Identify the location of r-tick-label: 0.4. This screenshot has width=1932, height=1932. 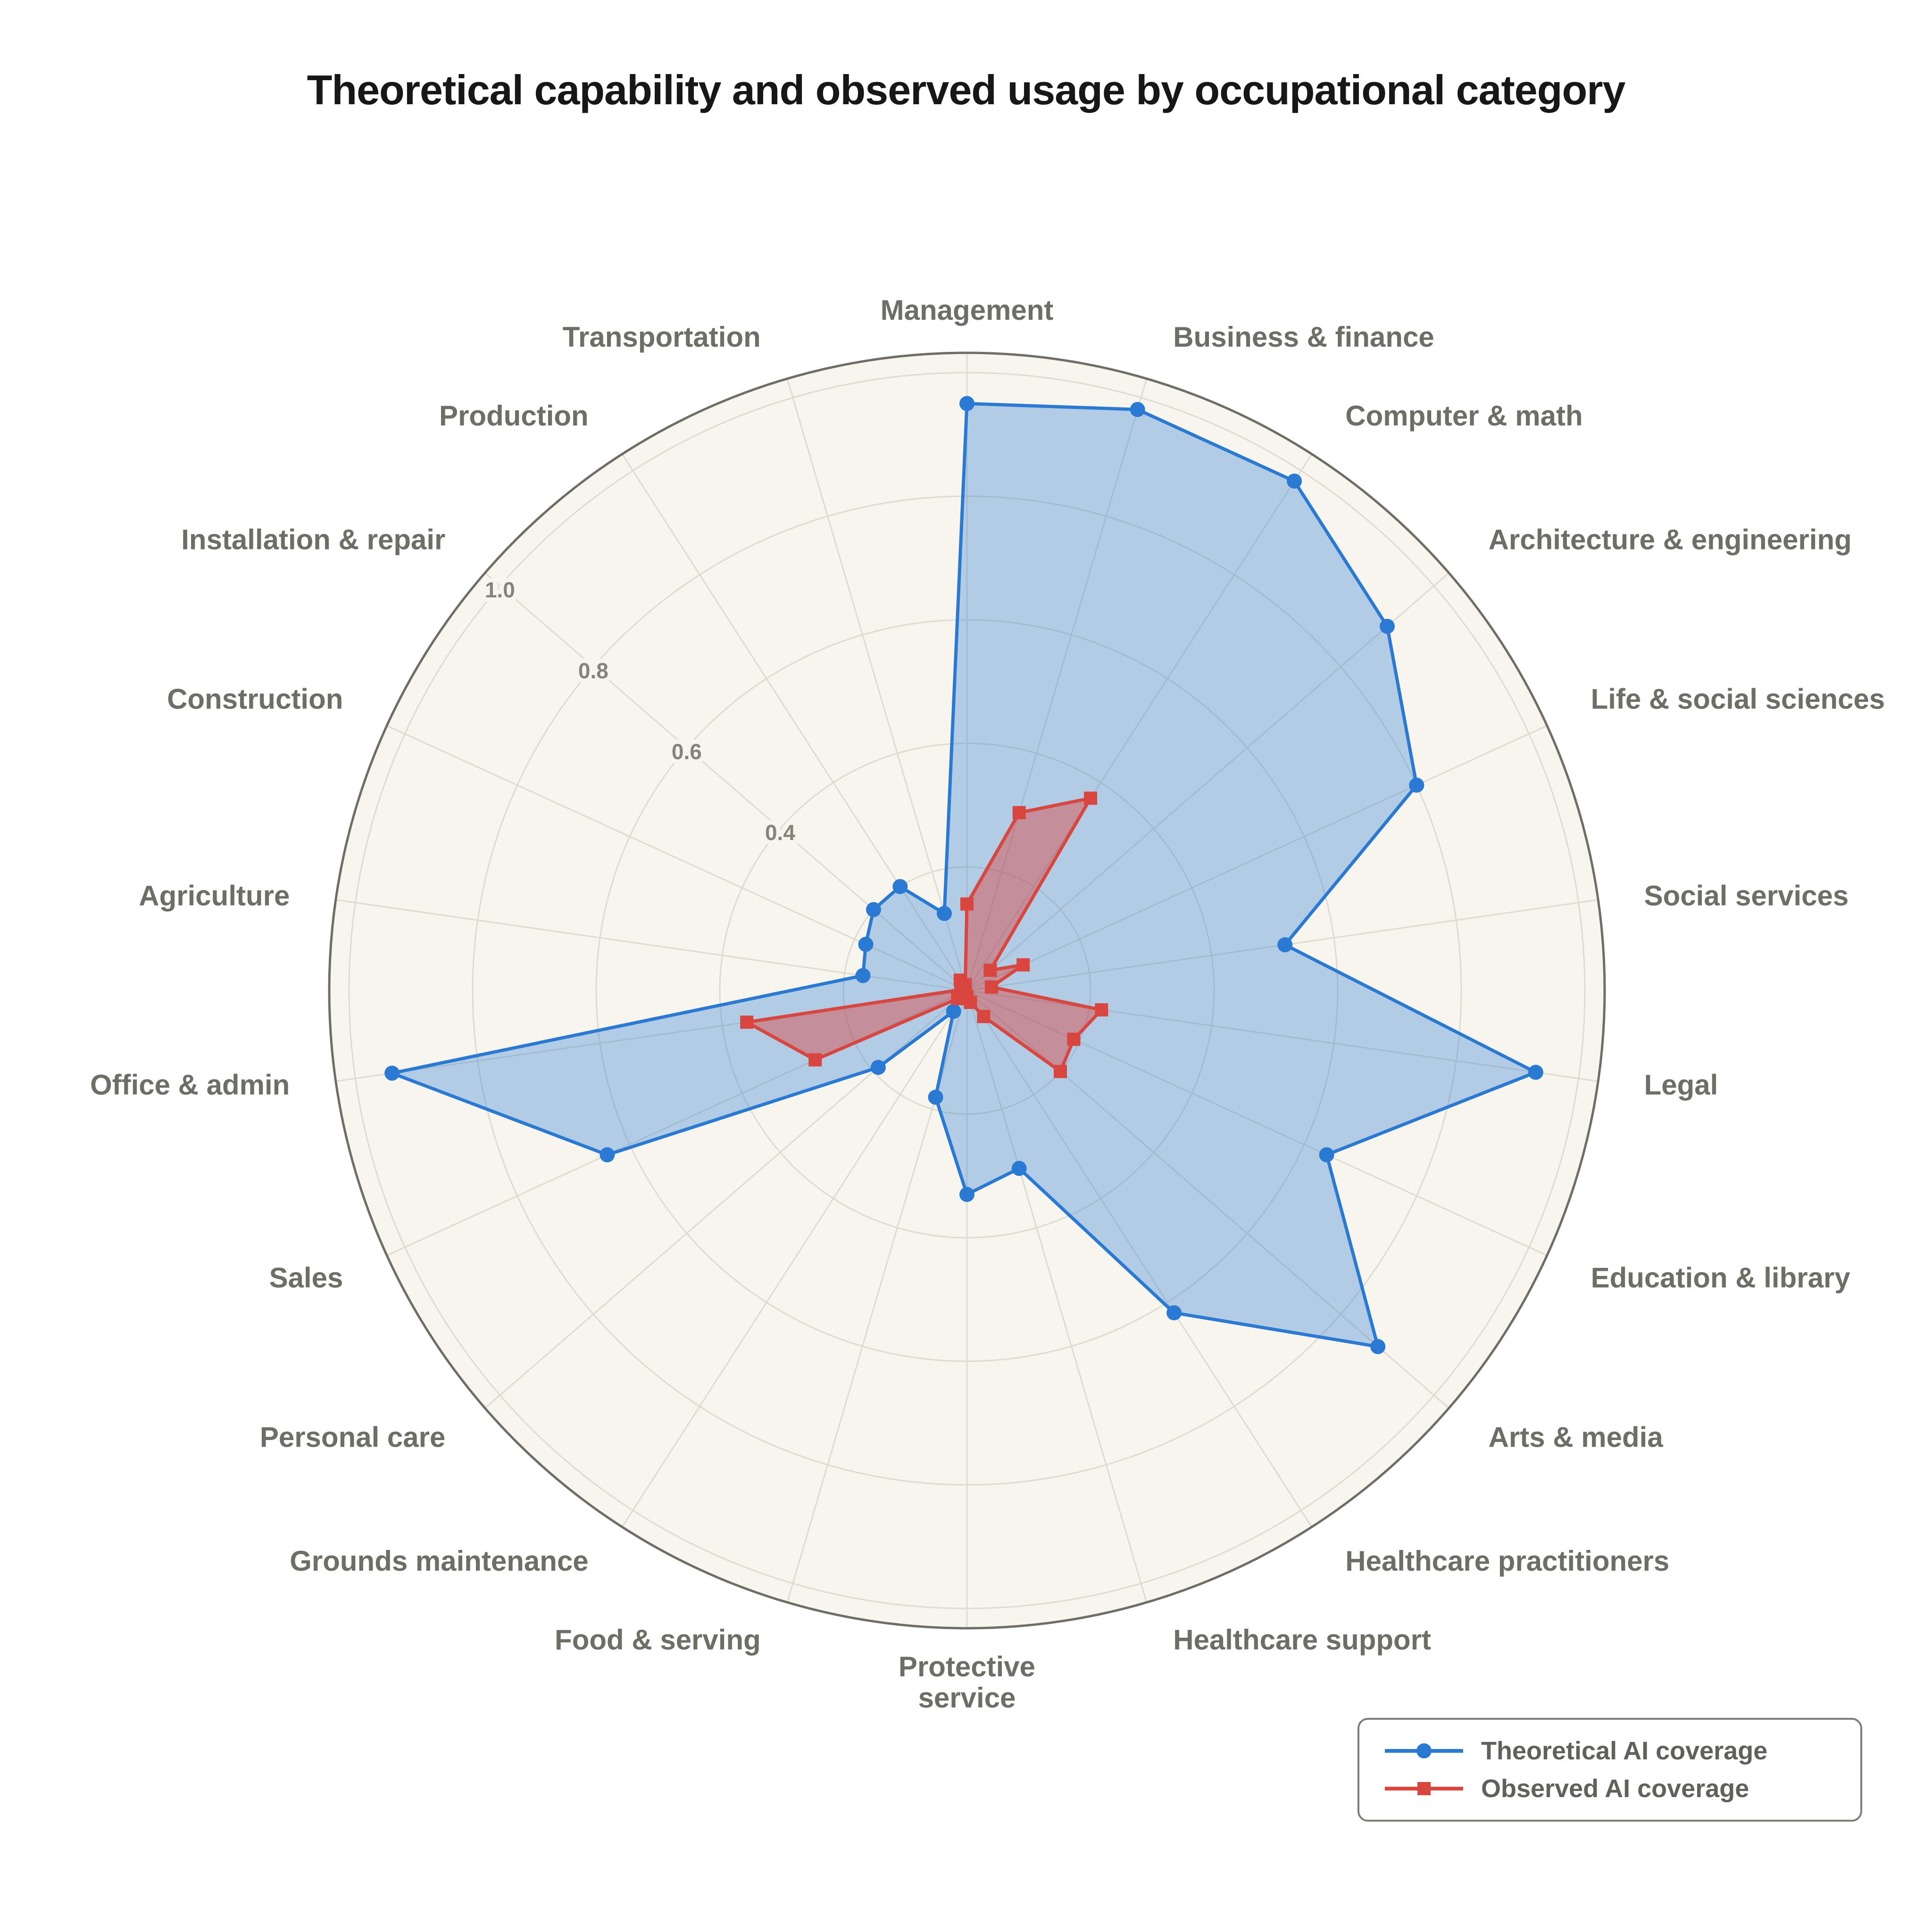
(780, 833).